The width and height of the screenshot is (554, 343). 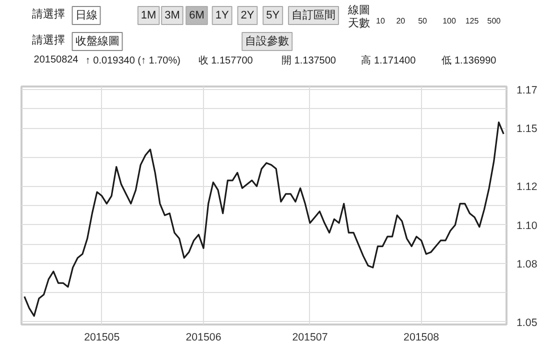 What do you see at coordinates (388, 60) in the screenshot?
I see `text: 高 1.171400` at bounding box center [388, 60].